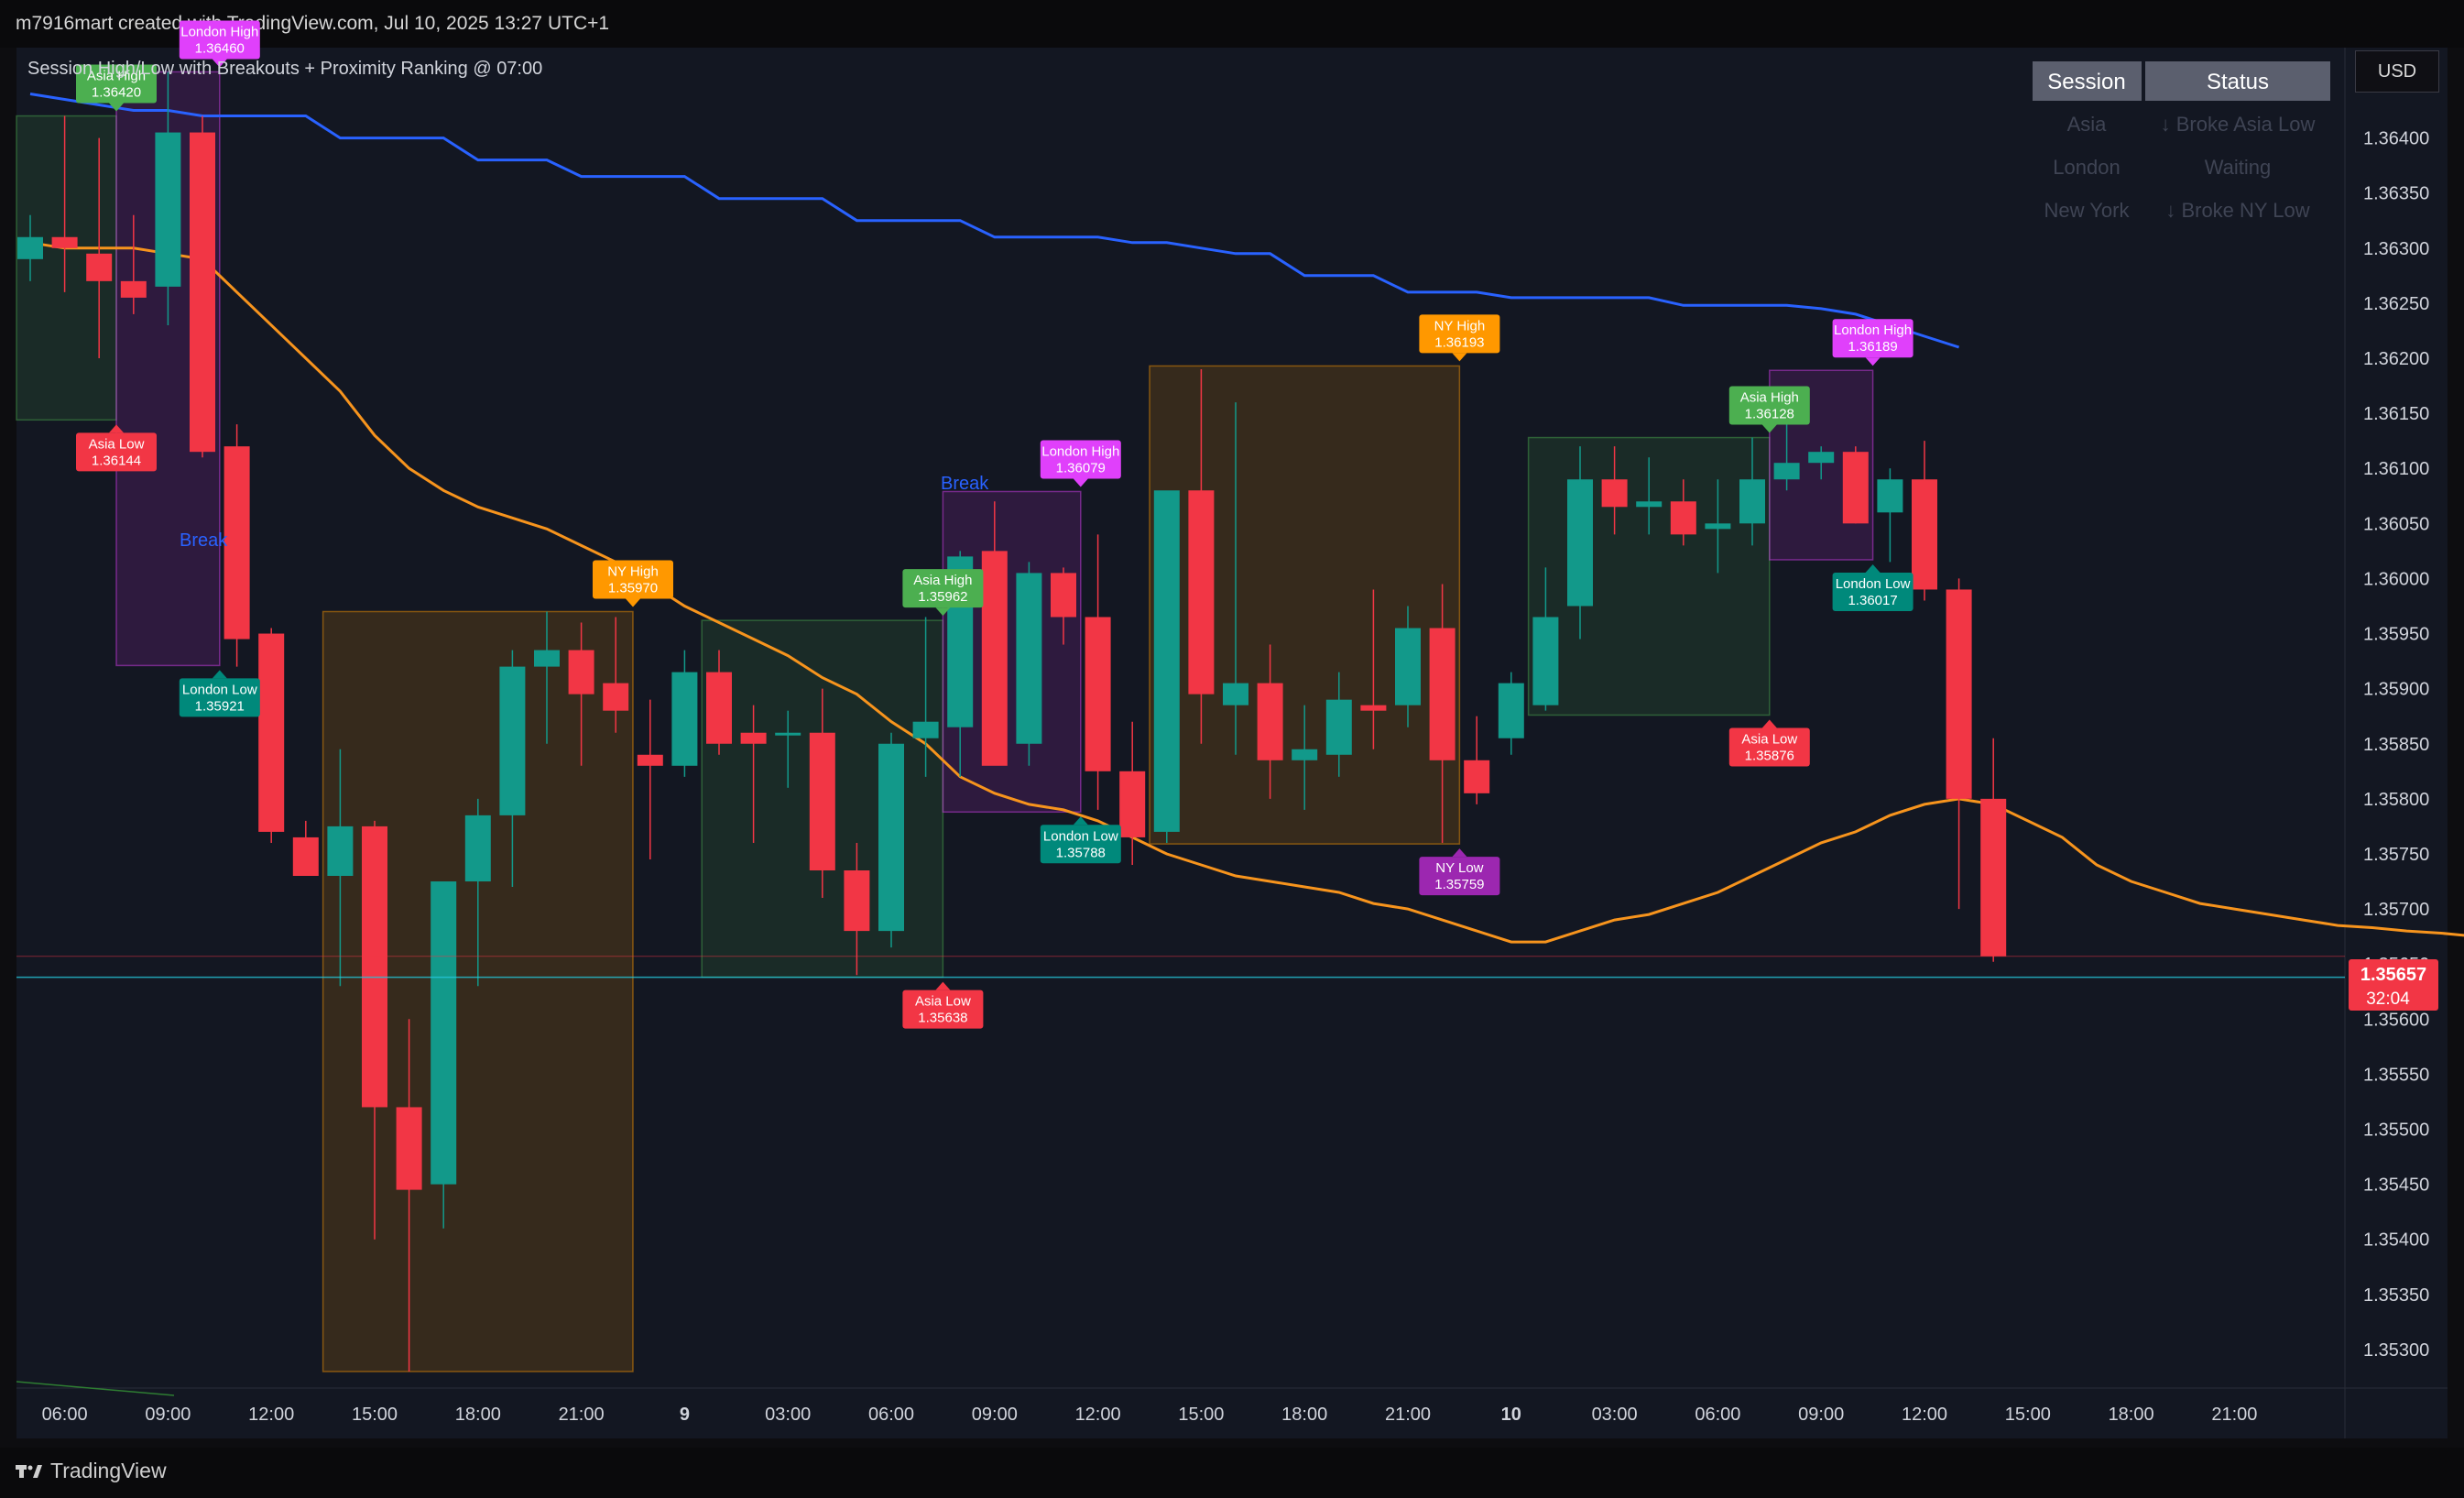 The width and height of the screenshot is (2464, 1498). What do you see at coordinates (2396, 469) in the screenshot?
I see `y-axis-tick-label: 1.36100` at bounding box center [2396, 469].